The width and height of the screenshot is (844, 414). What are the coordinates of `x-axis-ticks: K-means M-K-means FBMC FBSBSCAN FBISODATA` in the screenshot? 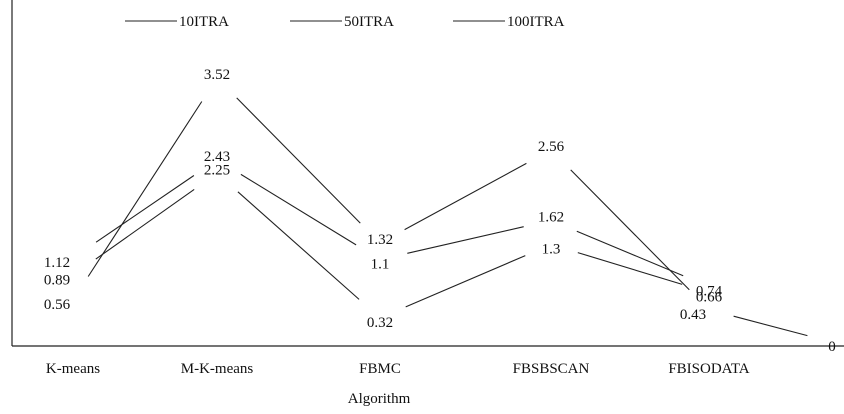 It's located at (398, 369).